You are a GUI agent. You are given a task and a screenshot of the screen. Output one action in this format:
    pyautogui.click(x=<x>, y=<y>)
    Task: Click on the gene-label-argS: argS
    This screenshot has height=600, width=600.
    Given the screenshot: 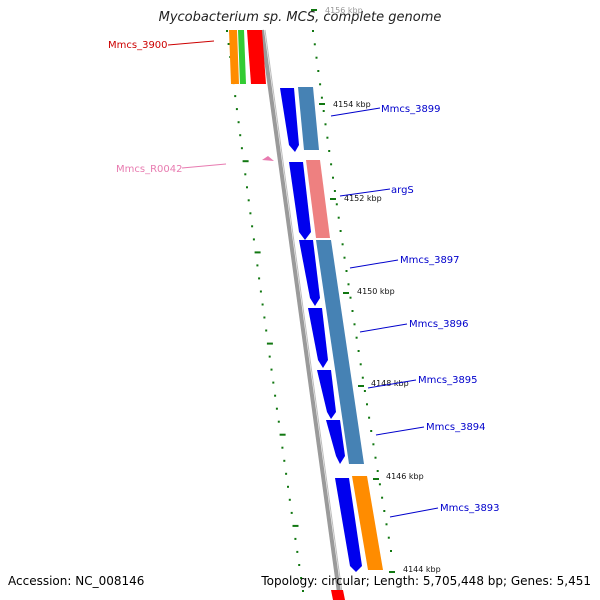 What is the action you would take?
    pyautogui.click(x=402, y=190)
    